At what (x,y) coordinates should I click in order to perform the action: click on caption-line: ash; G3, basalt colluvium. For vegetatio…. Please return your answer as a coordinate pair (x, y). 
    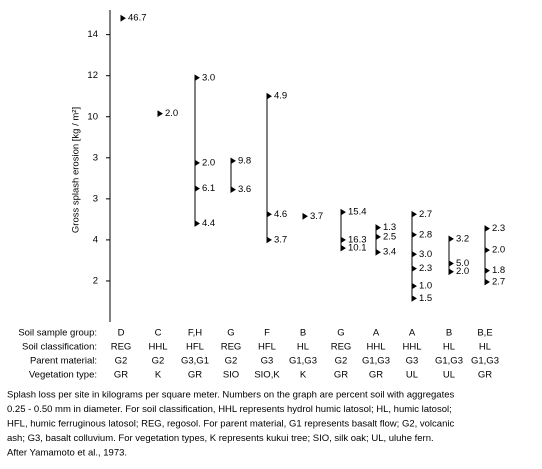
    Looking at the image, I should click on (220, 438).